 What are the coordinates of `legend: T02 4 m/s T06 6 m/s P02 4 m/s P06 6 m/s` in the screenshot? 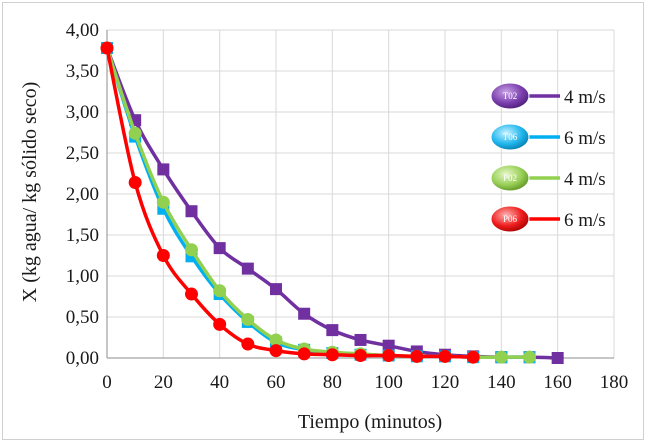 It's located at (548, 157).